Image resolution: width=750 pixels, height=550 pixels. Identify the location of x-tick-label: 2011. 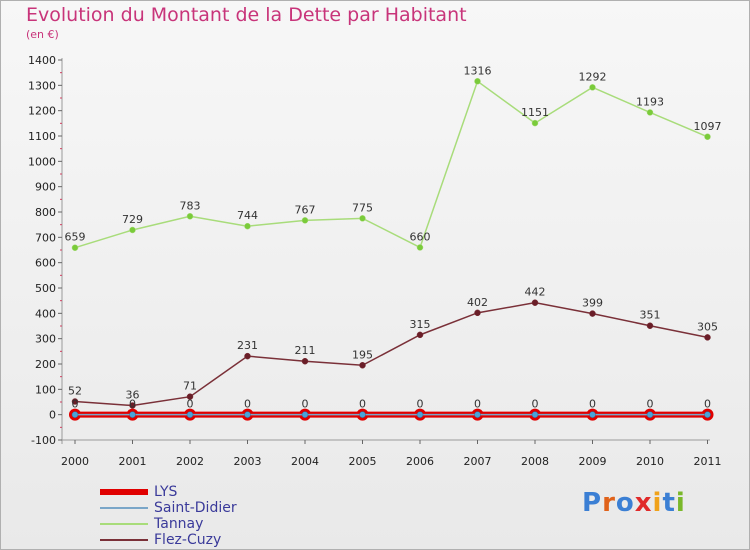
(708, 461).